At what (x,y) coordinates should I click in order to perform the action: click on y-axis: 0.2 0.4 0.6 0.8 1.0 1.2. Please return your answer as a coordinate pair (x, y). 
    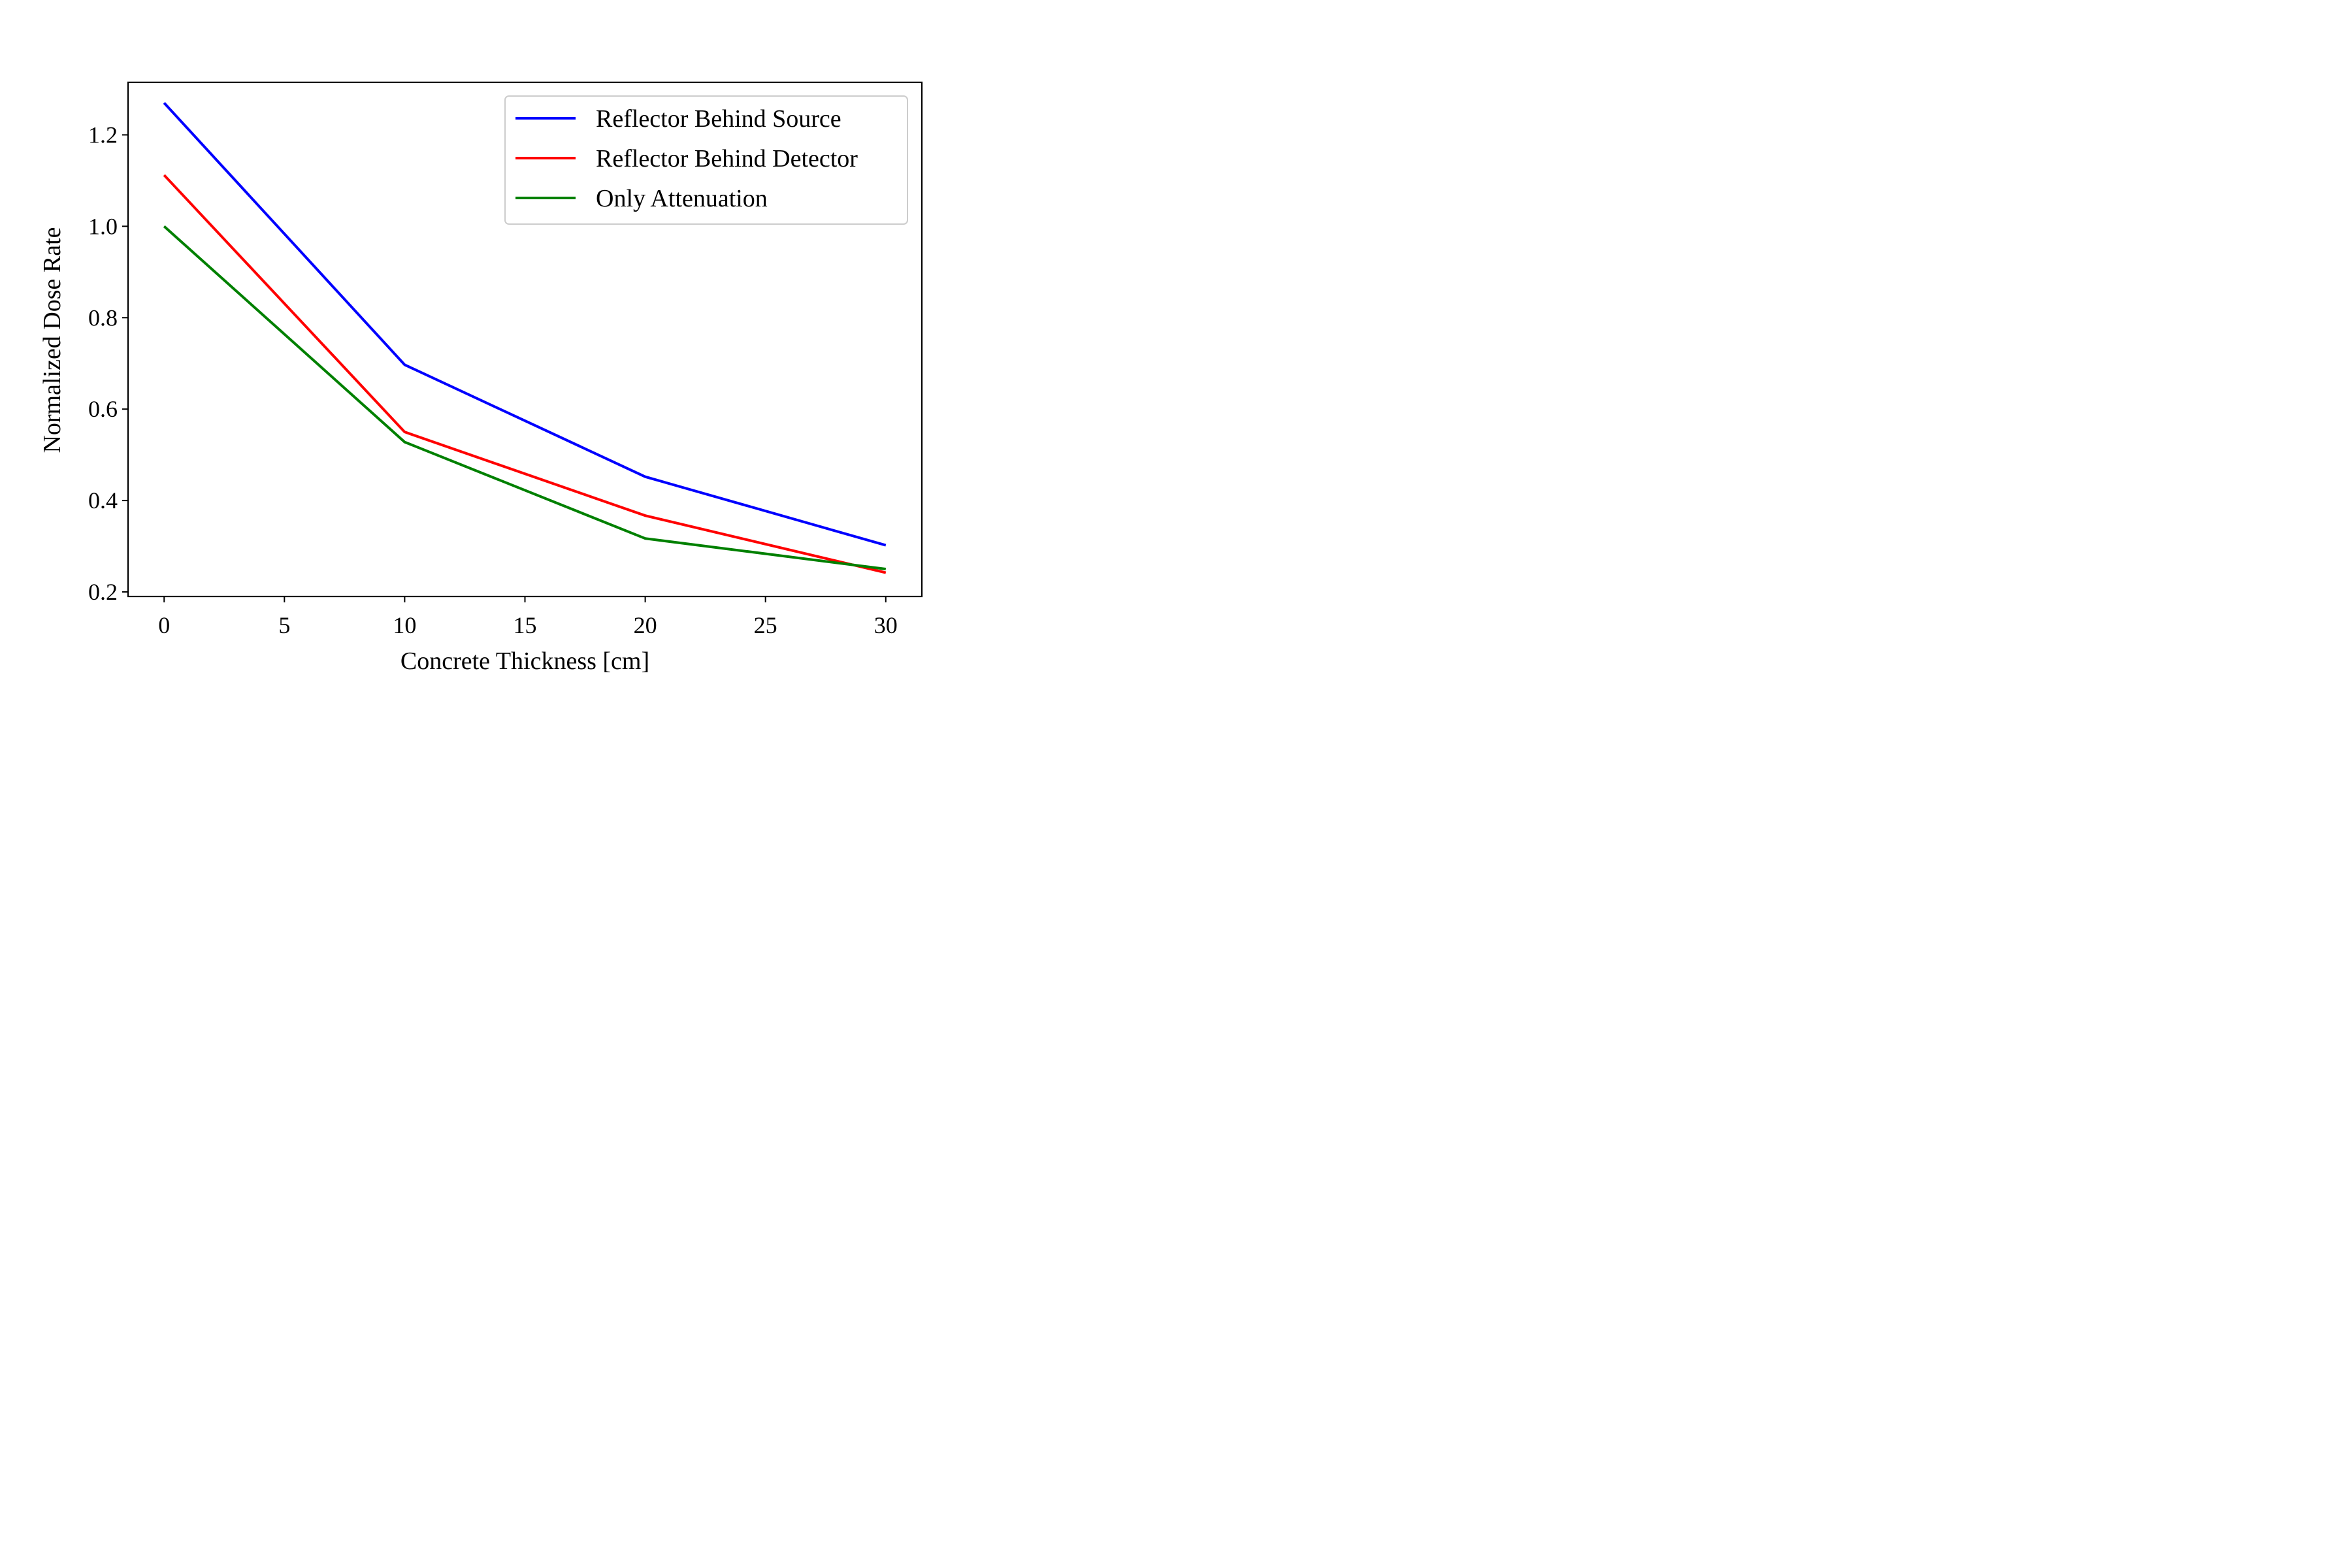
    Looking at the image, I should click on (108, 363).